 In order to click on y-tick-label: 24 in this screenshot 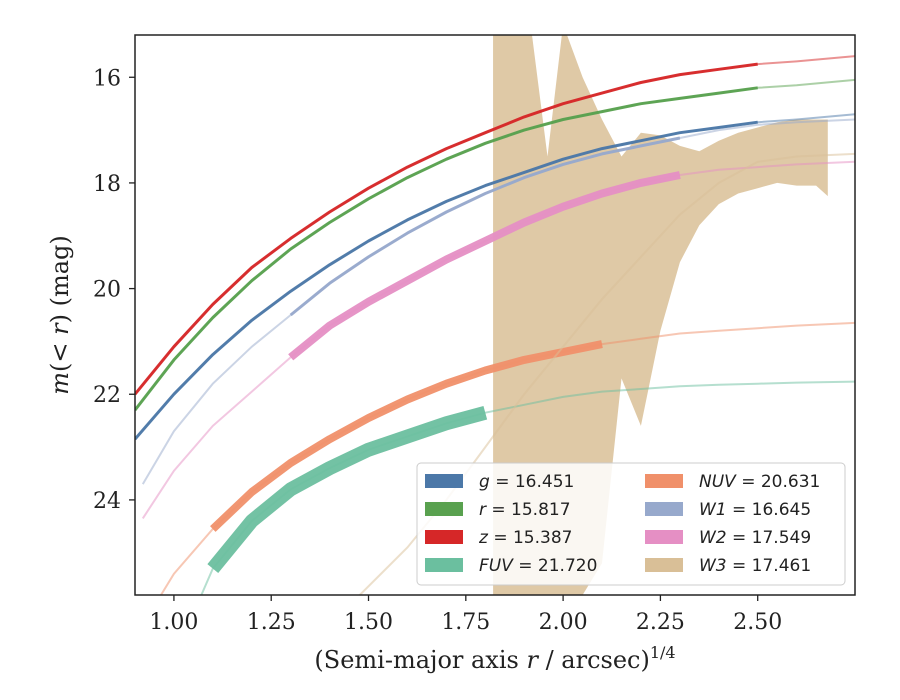, I will do `click(107, 501)`.